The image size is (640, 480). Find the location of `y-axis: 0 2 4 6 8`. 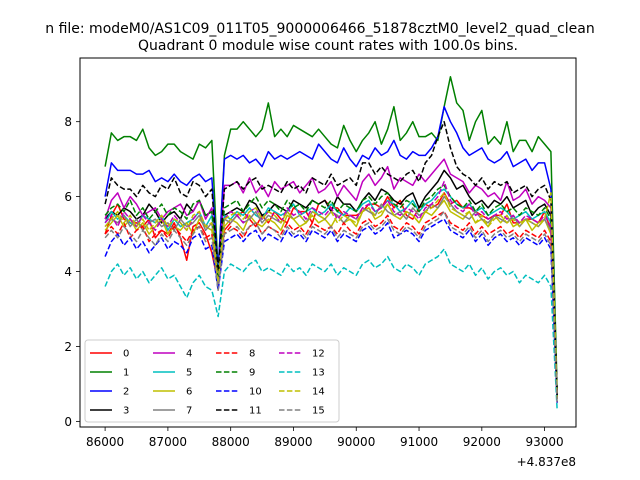

y-axis: 0 2 4 6 8 is located at coordinates (72, 272).